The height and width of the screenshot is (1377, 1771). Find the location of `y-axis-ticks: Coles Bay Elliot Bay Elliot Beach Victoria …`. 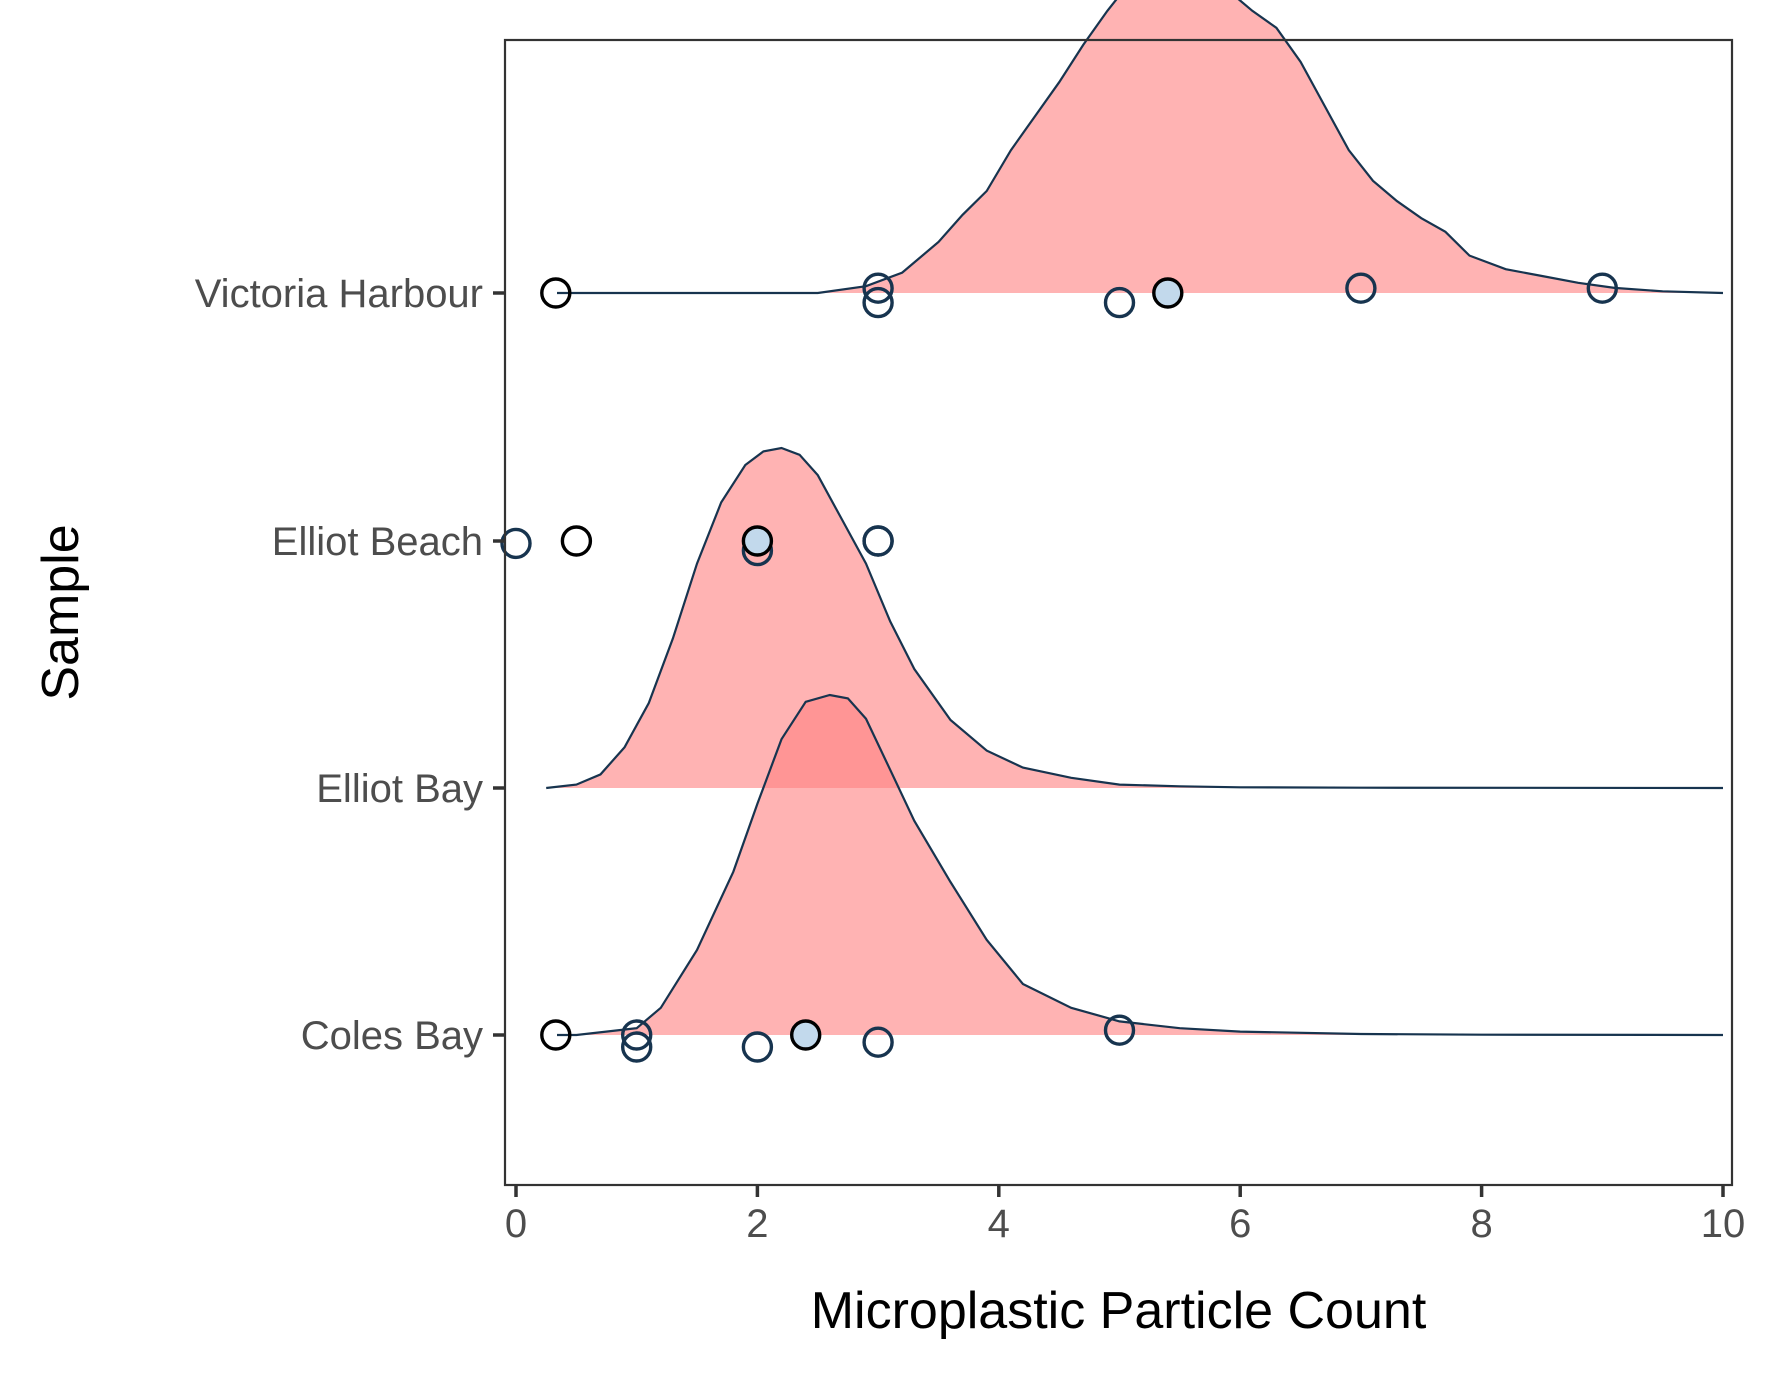

y-axis-ticks: Coles Bay Elliot Bay Elliot Beach Victoria … is located at coordinates (350, 665).